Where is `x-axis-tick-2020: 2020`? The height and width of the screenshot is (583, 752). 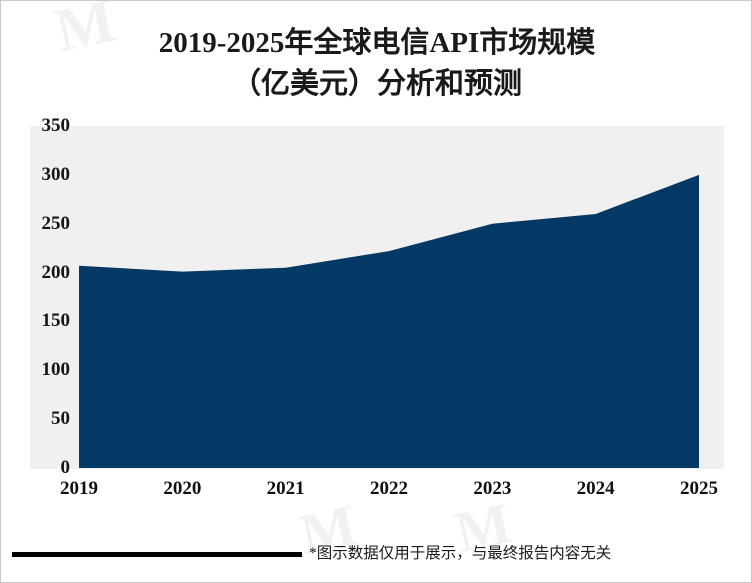 x-axis-tick-2020: 2020 is located at coordinates (182, 488).